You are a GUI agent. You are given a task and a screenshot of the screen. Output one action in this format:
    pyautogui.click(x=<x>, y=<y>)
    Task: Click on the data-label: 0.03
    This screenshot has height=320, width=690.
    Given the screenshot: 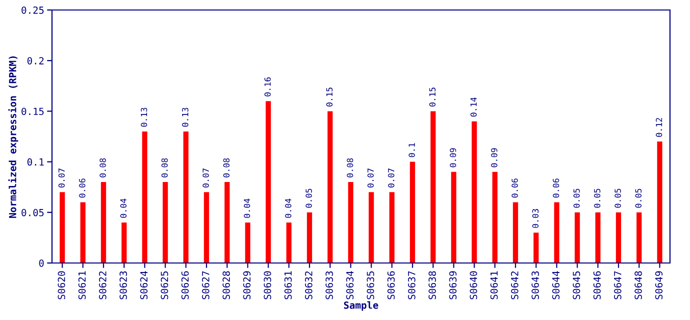 What is the action you would take?
    pyautogui.click(x=535, y=218)
    